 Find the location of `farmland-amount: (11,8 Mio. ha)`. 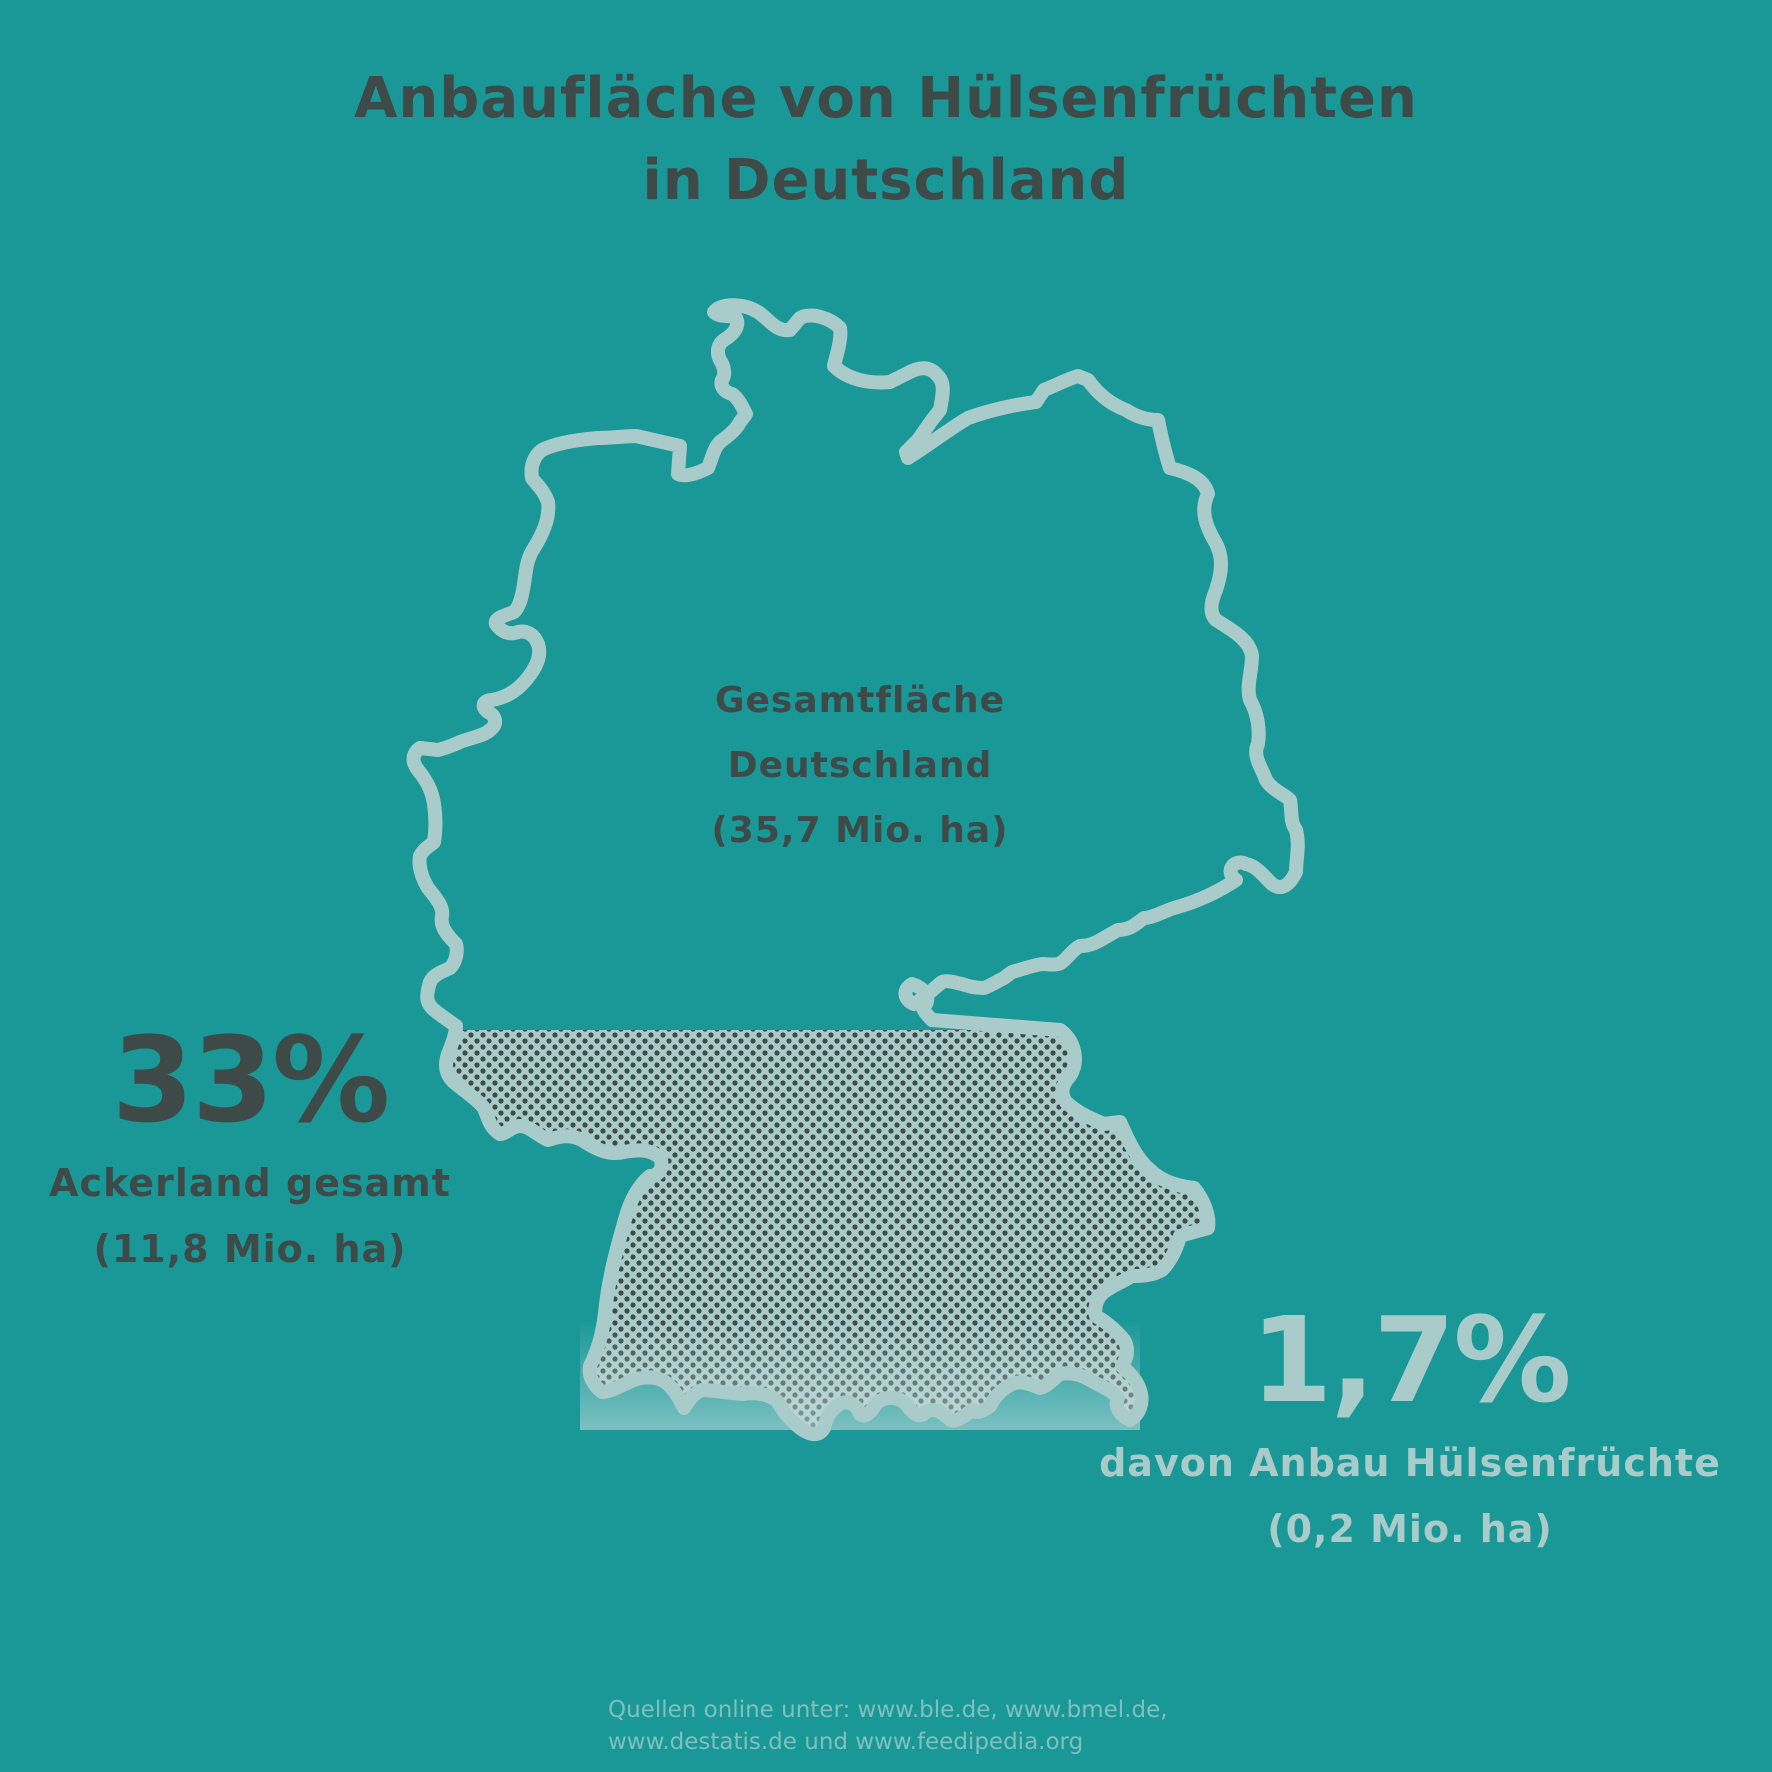

farmland-amount: (11,8 Mio. ha) is located at coordinates (250, 1249).